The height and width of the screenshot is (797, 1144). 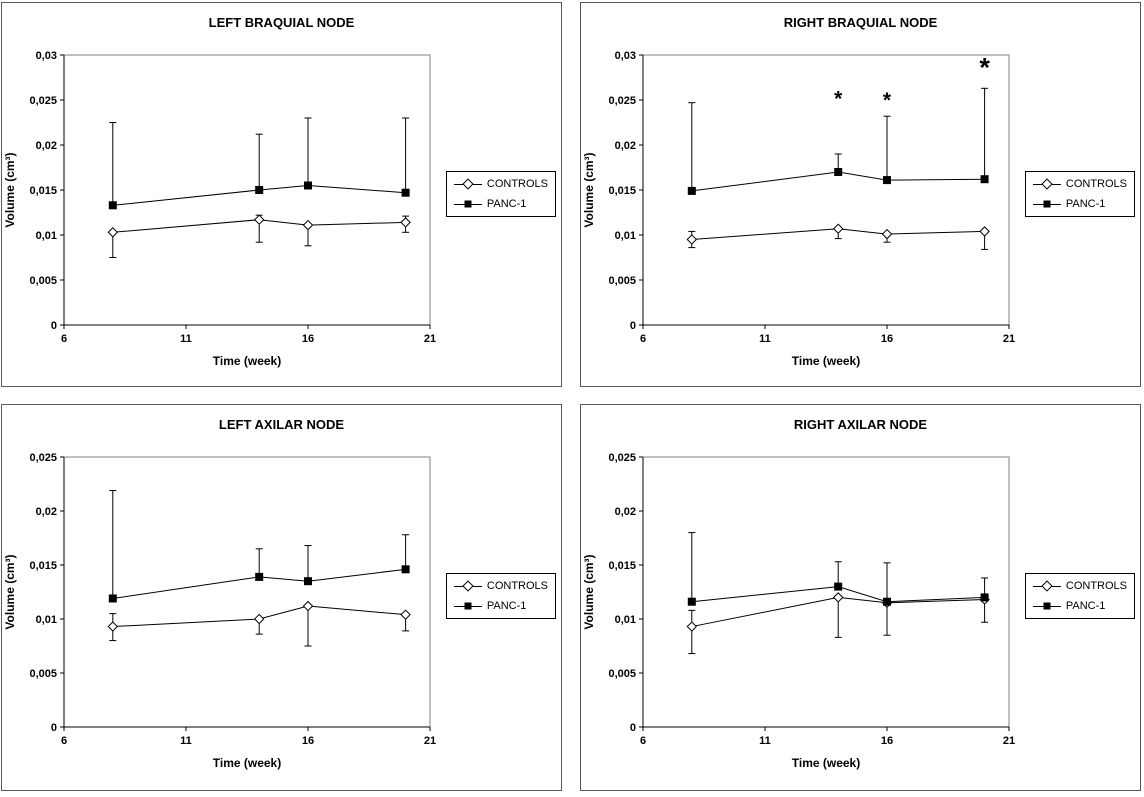 I want to click on plot-border, so click(x=826, y=592).